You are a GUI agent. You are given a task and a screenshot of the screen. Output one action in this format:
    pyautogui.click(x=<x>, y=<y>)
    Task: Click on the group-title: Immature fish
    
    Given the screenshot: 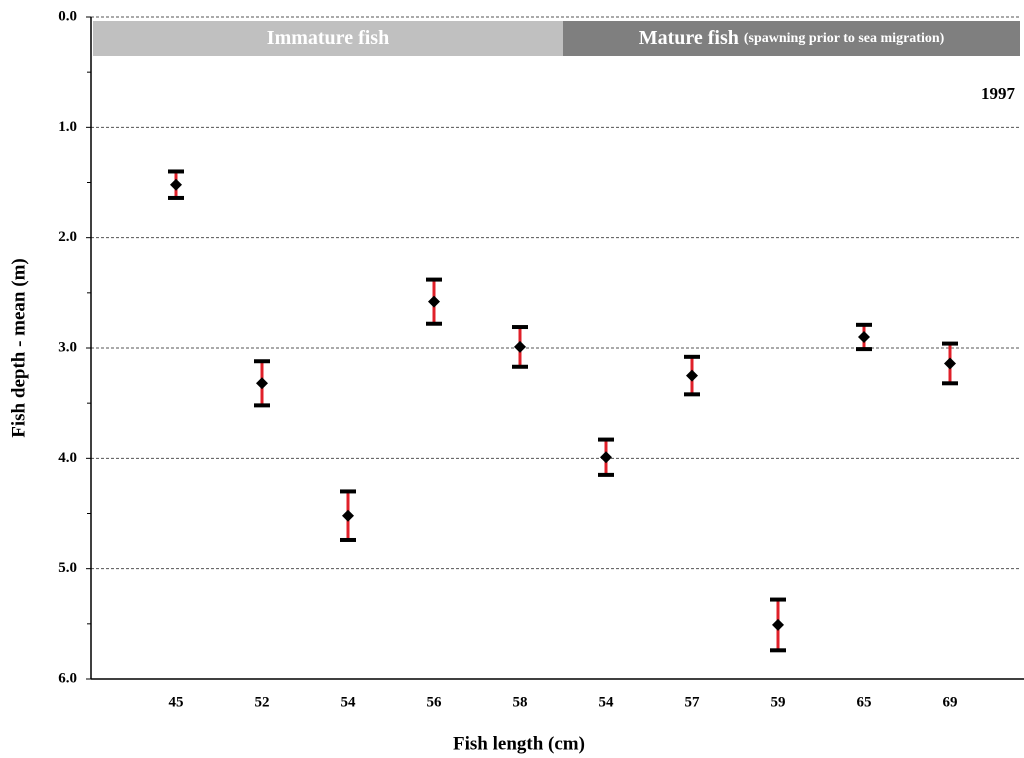 What is the action you would take?
    pyautogui.click(x=328, y=38)
    